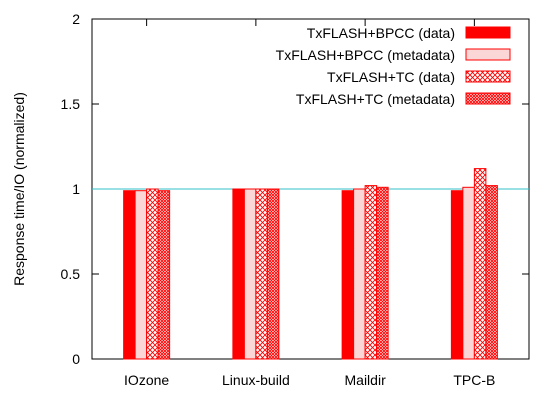  Describe the element at coordinates (71, 104) in the screenshot. I see `y-tick-label: 1.5` at that location.